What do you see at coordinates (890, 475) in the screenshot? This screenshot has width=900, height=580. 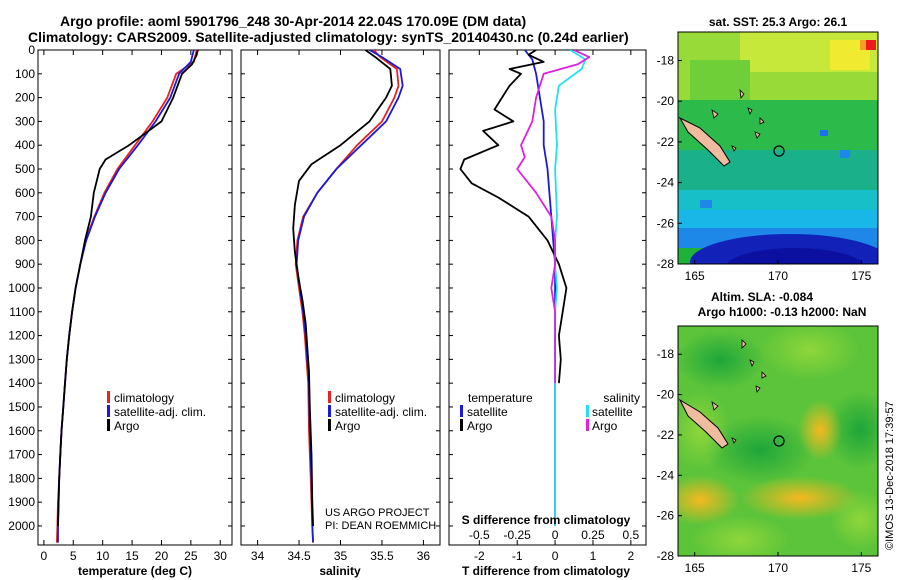 I see `imos-credit: ©IMOS 13-Dec-2018 17:39:57` at bounding box center [890, 475].